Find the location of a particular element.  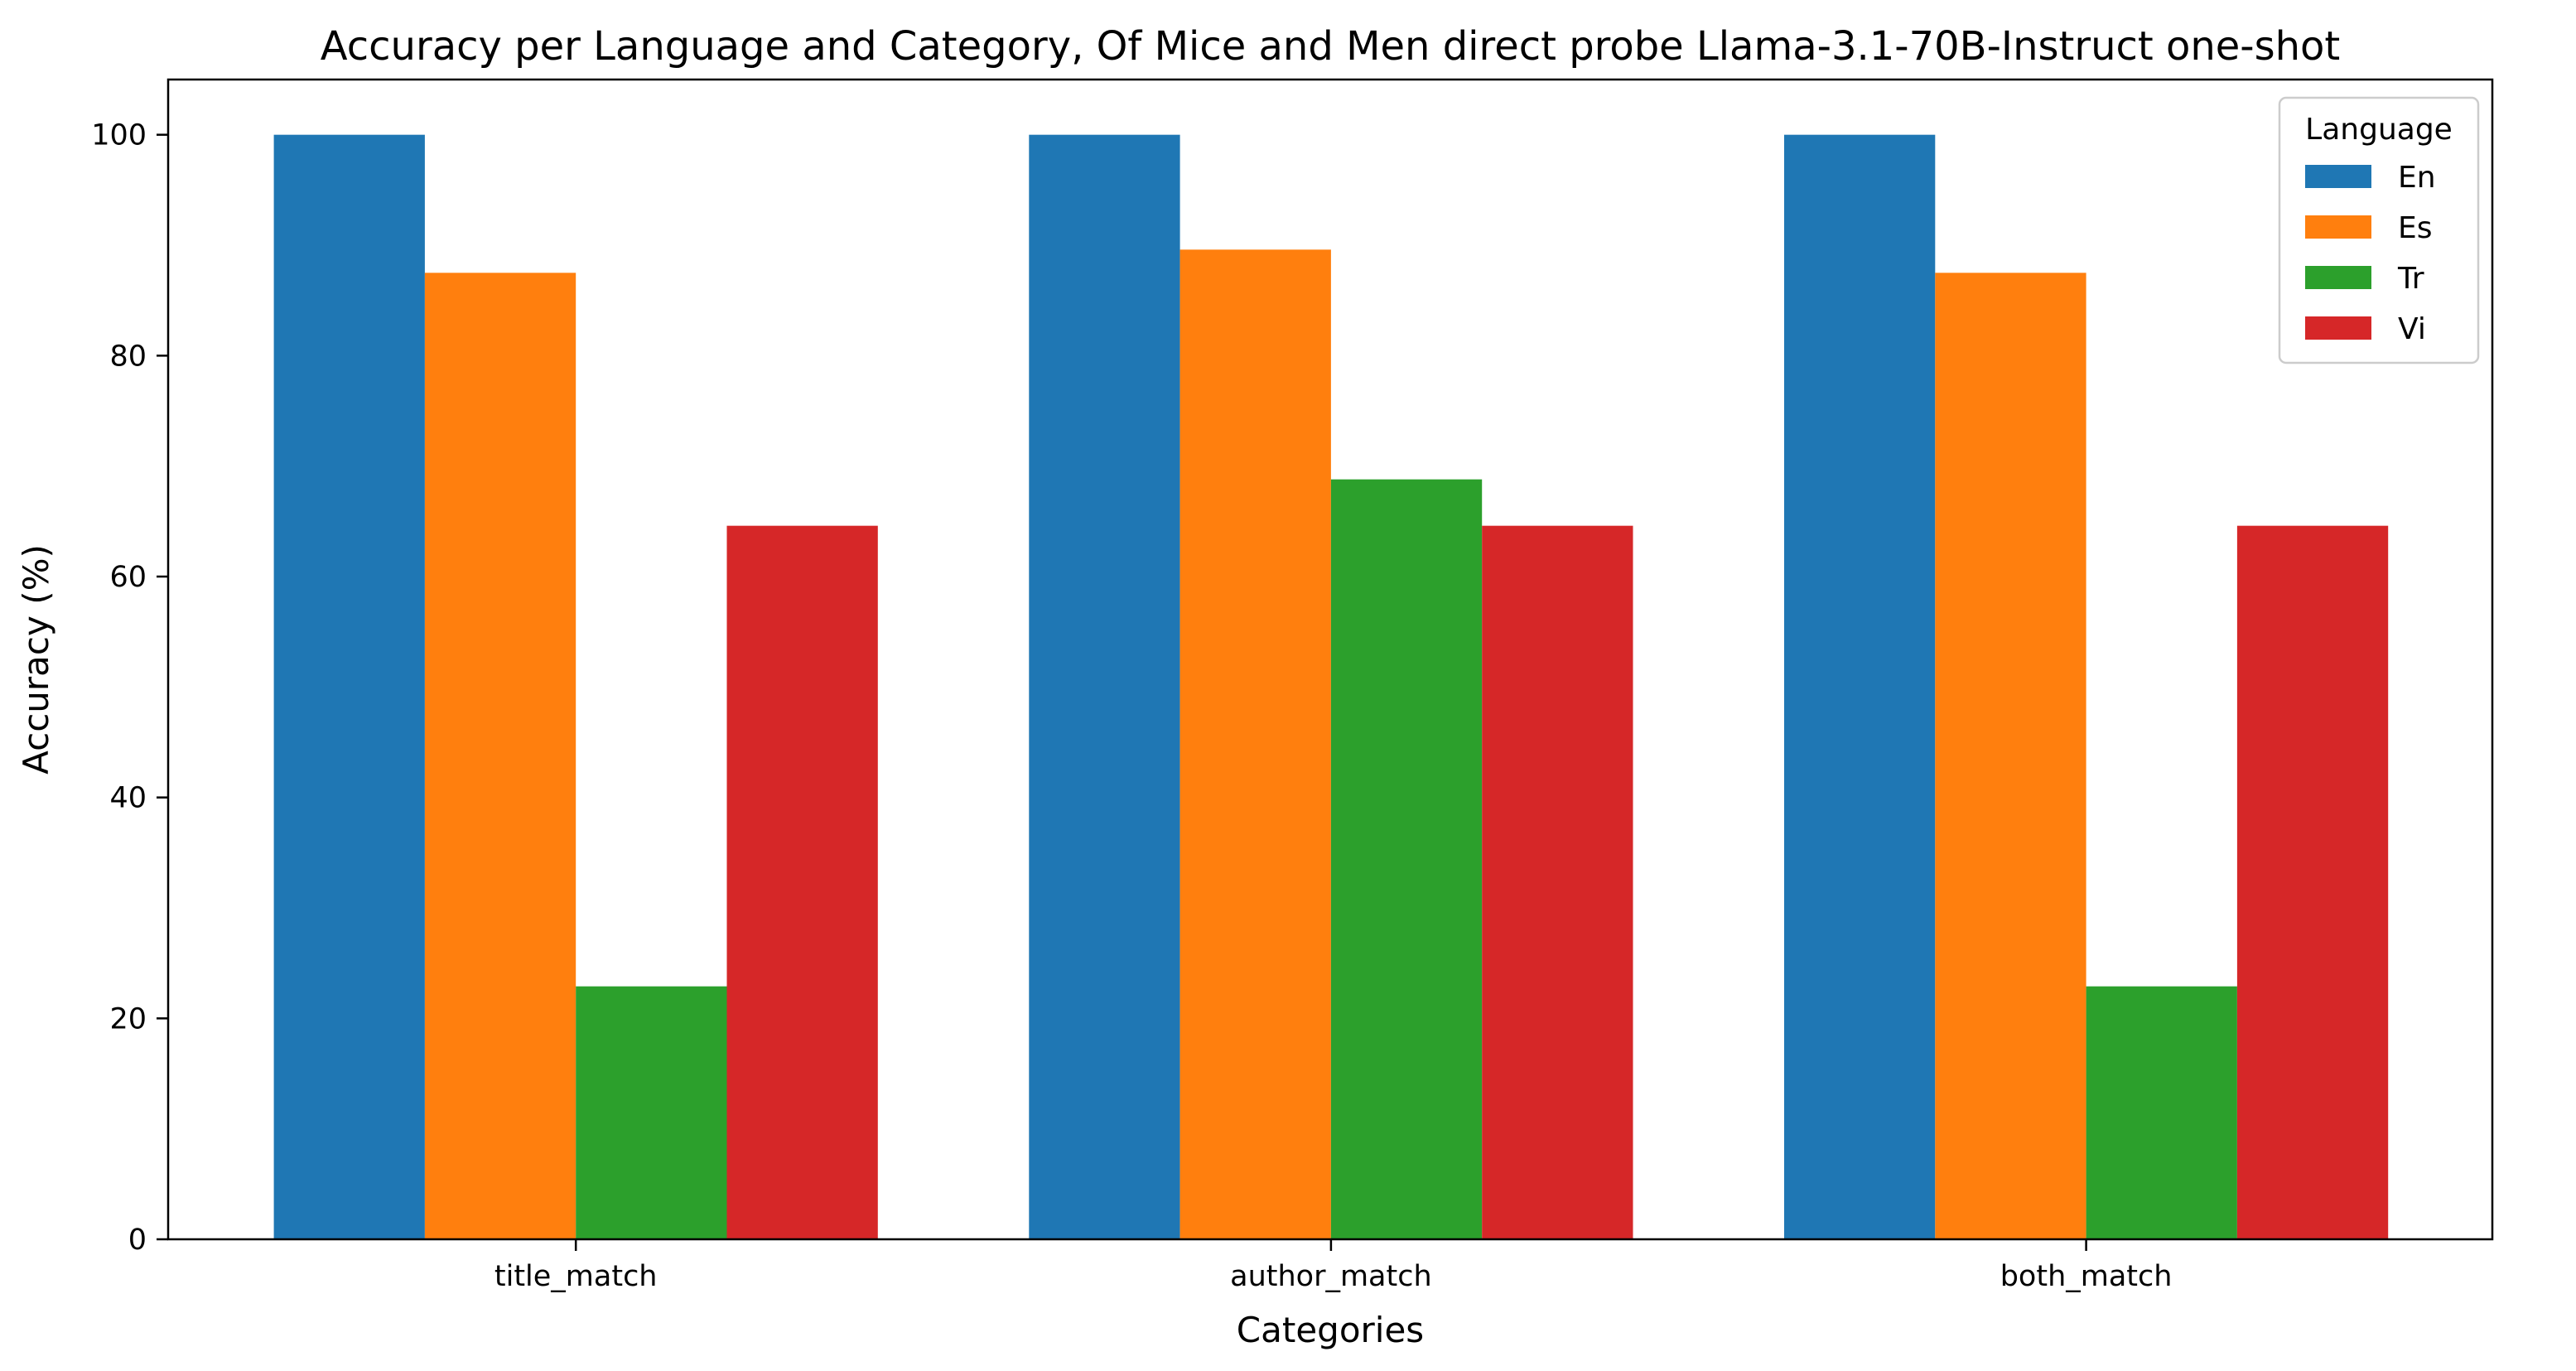

bar-tr-author-match is located at coordinates (1406, 859).